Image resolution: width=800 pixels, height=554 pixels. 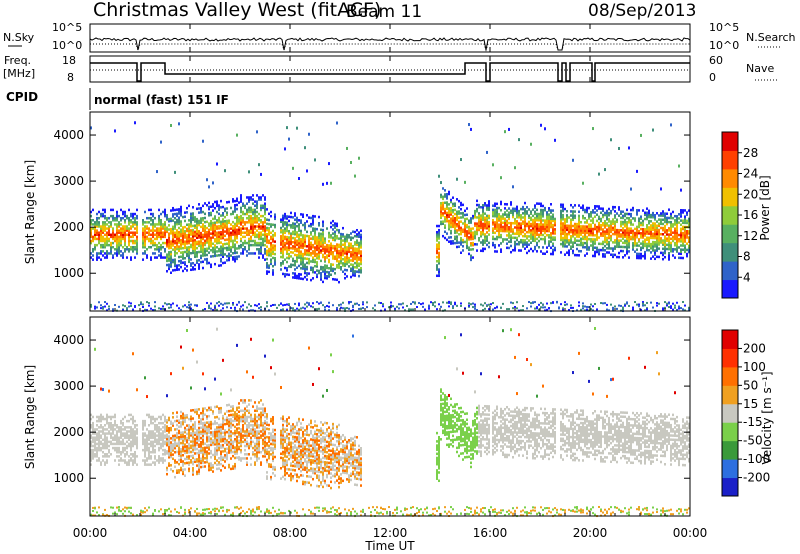 What do you see at coordinates (750, 236) in the screenshot?
I see `colorbar-tick-label: 12` at bounding box center [750, 236].